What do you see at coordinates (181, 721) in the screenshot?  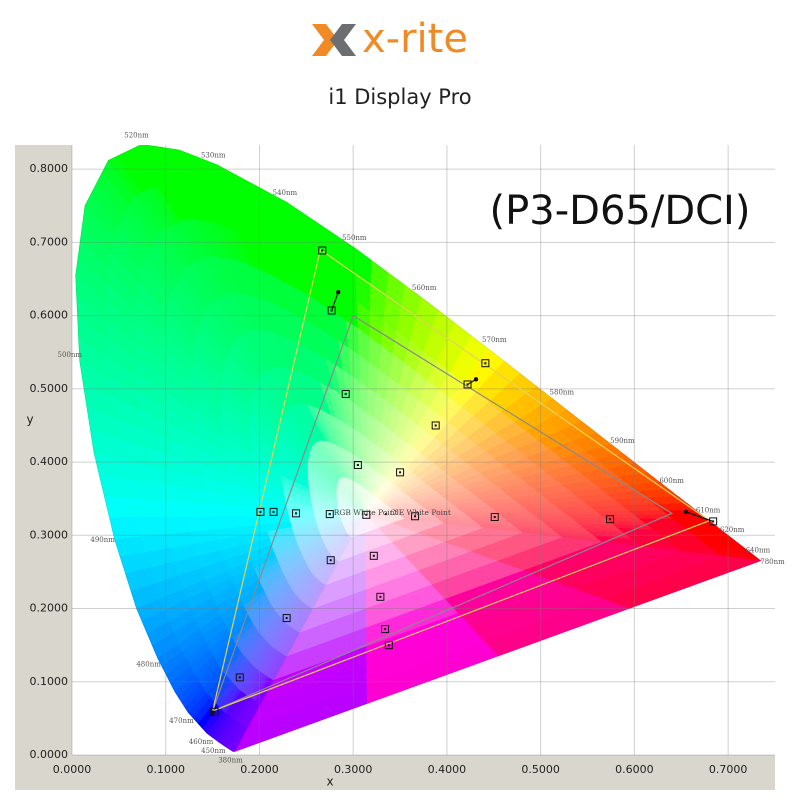 I see `wavelength-label: 470nm` at bounding box center [181, 721].